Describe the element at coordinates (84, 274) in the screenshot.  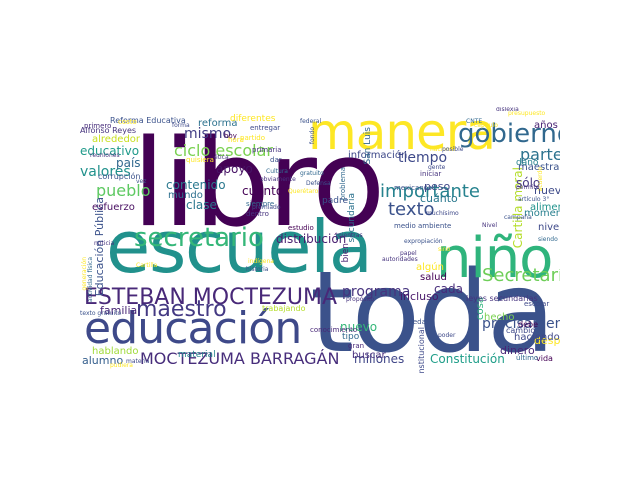
I see `cloud-word: generación` at that location.